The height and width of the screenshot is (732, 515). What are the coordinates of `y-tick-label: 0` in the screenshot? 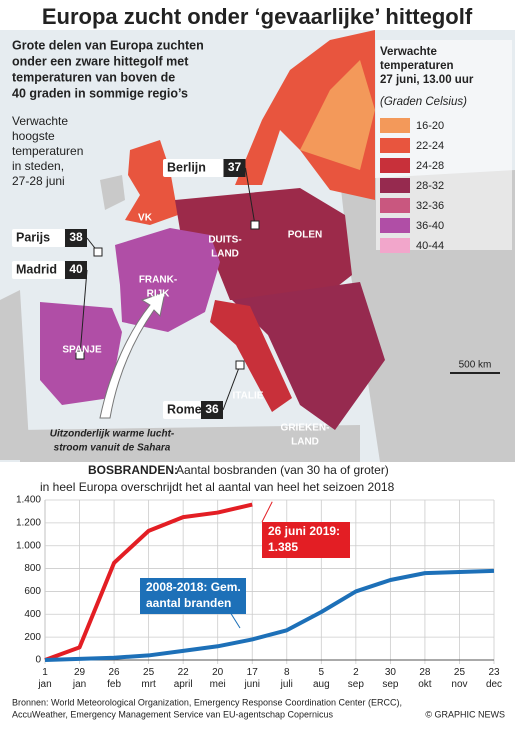 It's located at (38, 660).